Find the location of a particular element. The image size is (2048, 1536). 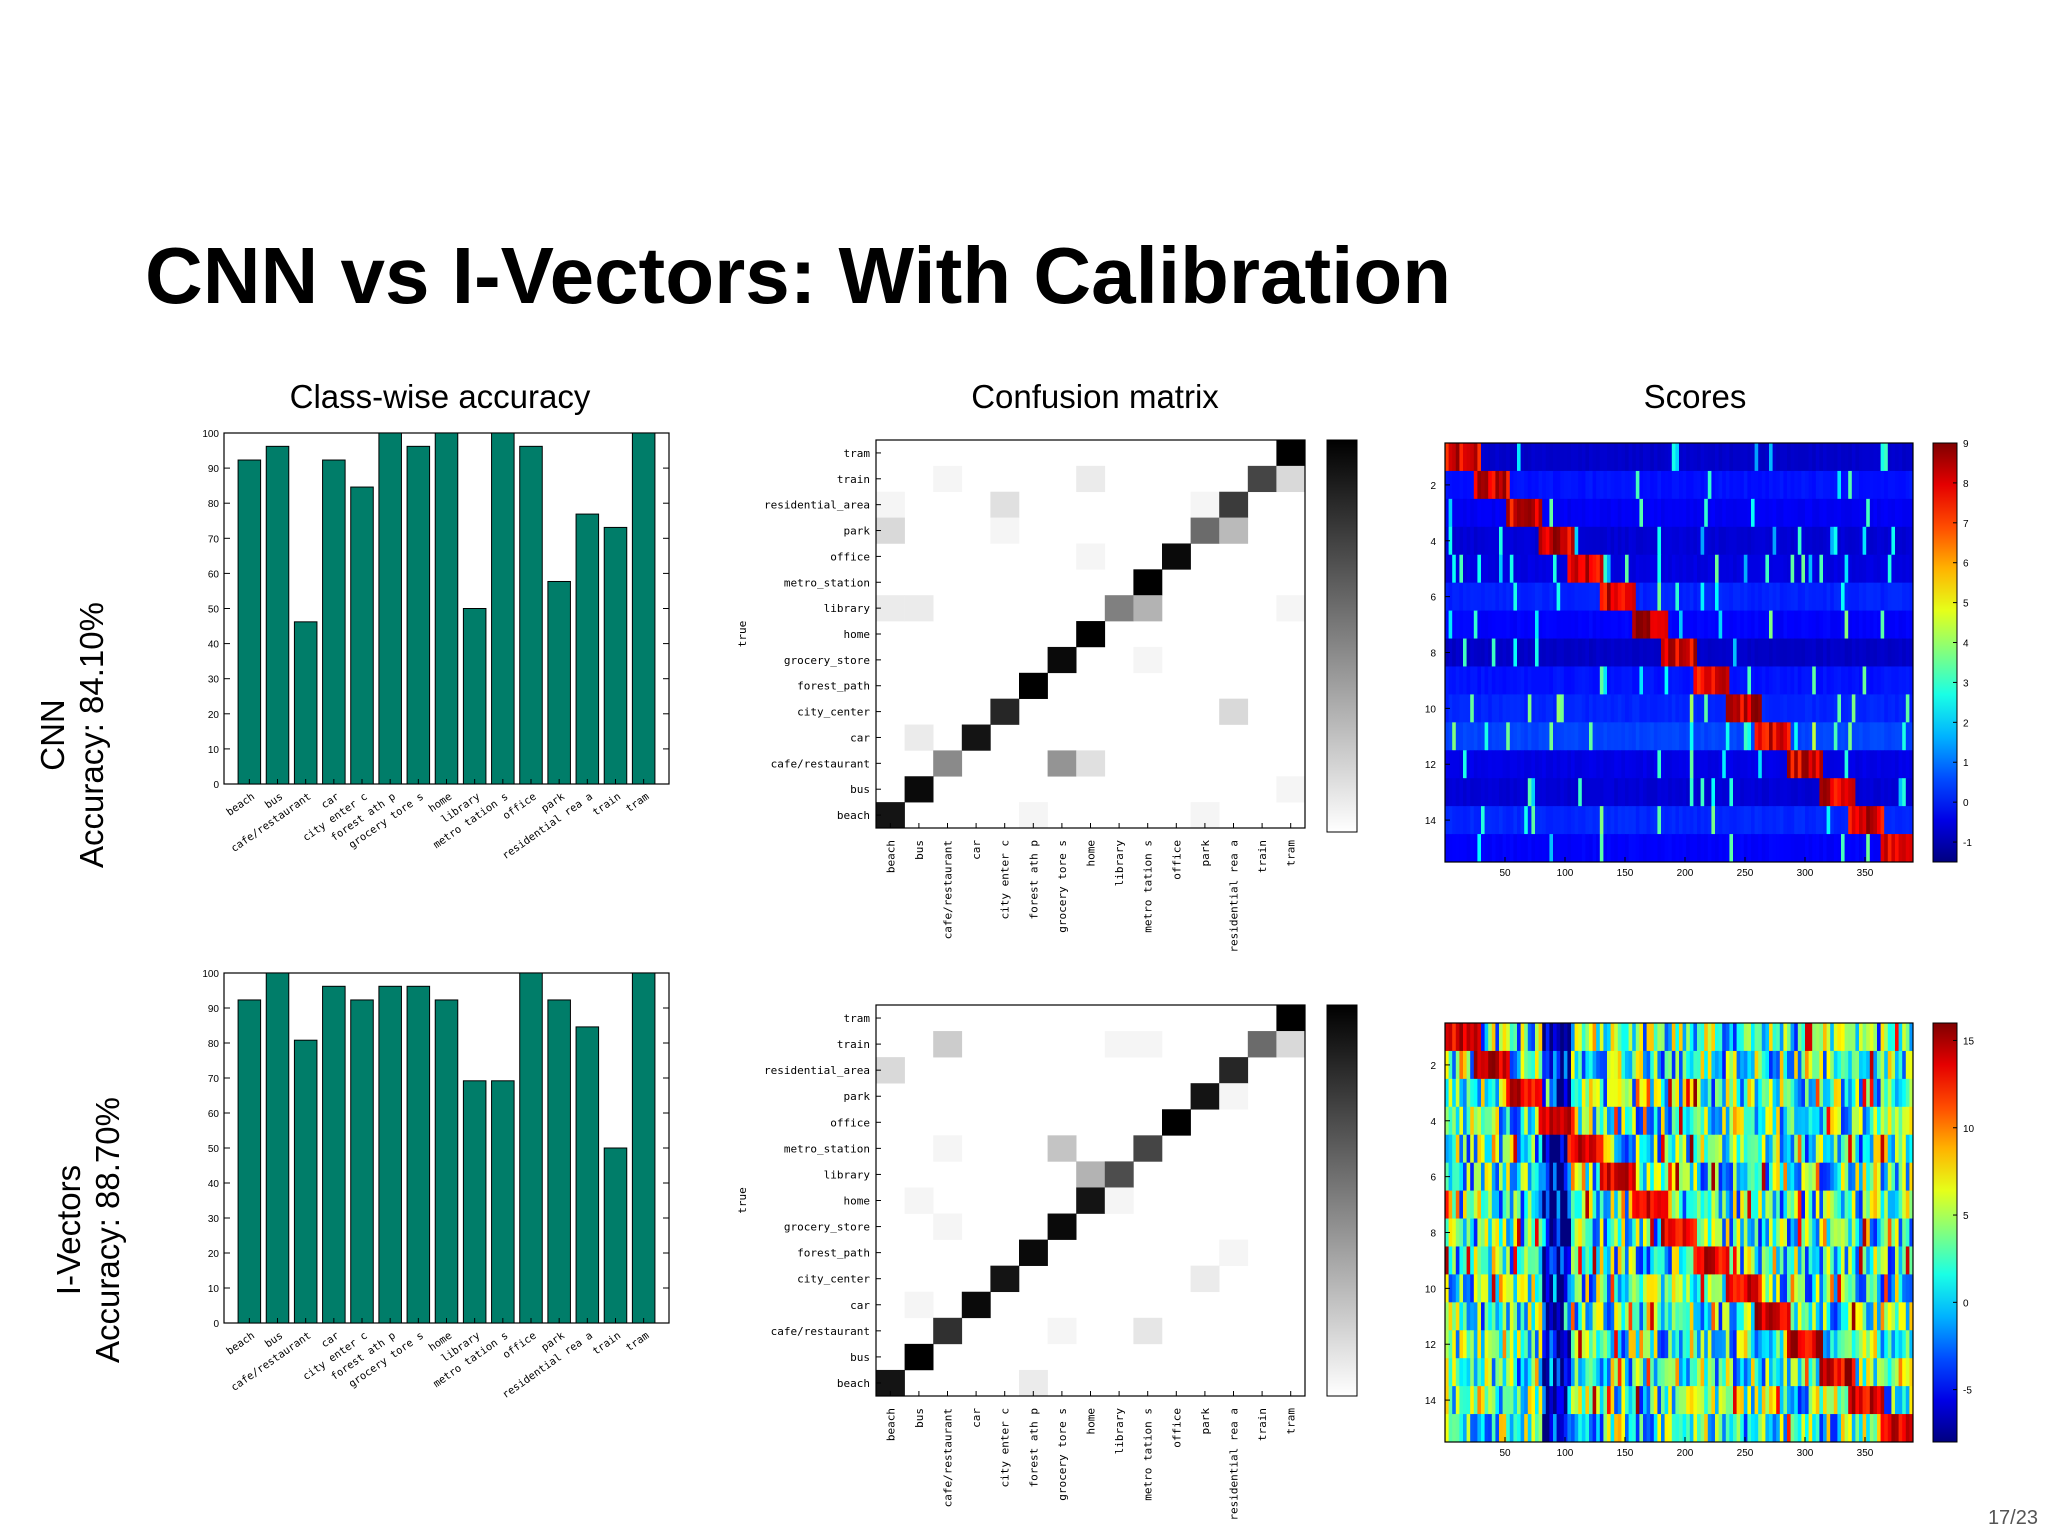

ivec-accuracy-ytick-label: 70 is located at coordinates (214, 1079).